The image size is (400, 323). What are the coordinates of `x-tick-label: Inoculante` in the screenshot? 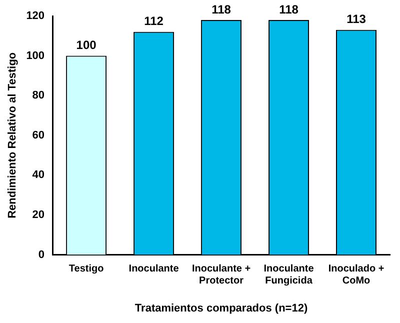 It's located at (154, 269).